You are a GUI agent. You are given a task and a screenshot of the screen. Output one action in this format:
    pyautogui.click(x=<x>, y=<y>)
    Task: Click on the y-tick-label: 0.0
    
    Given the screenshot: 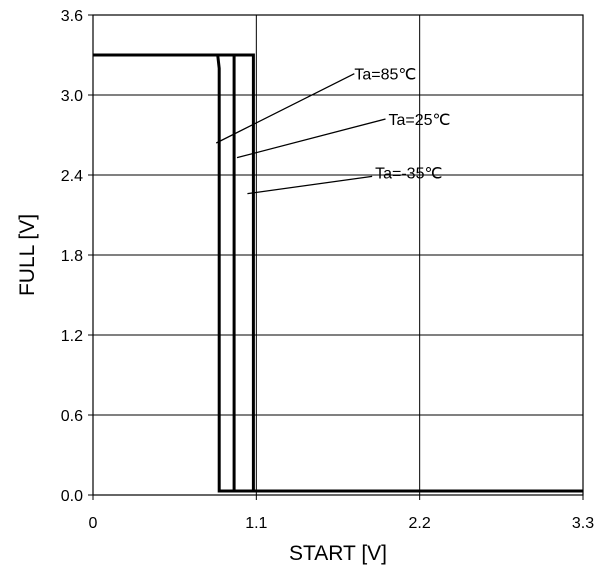 What is the action you would take?
    pyautogui.click(x=72, y=496)
    